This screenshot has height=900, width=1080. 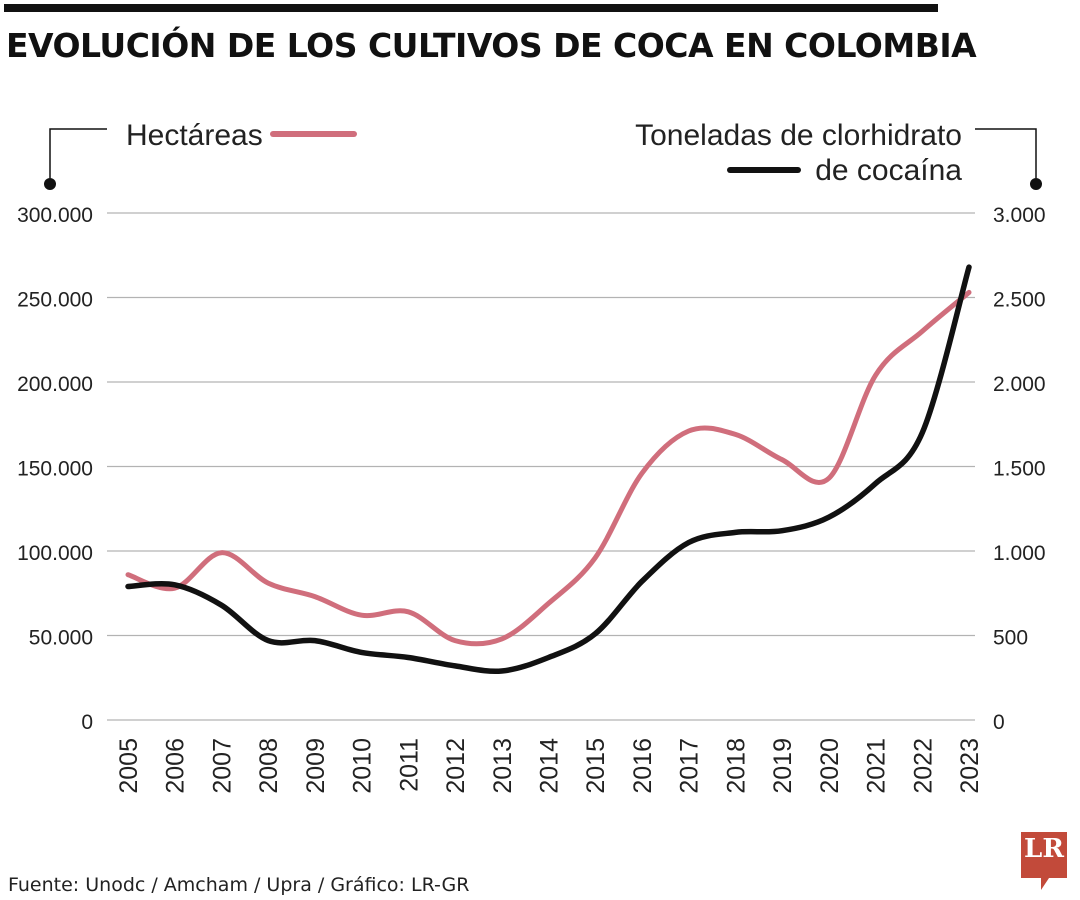 I want to click on top-rule, so click(x=471, y=8).